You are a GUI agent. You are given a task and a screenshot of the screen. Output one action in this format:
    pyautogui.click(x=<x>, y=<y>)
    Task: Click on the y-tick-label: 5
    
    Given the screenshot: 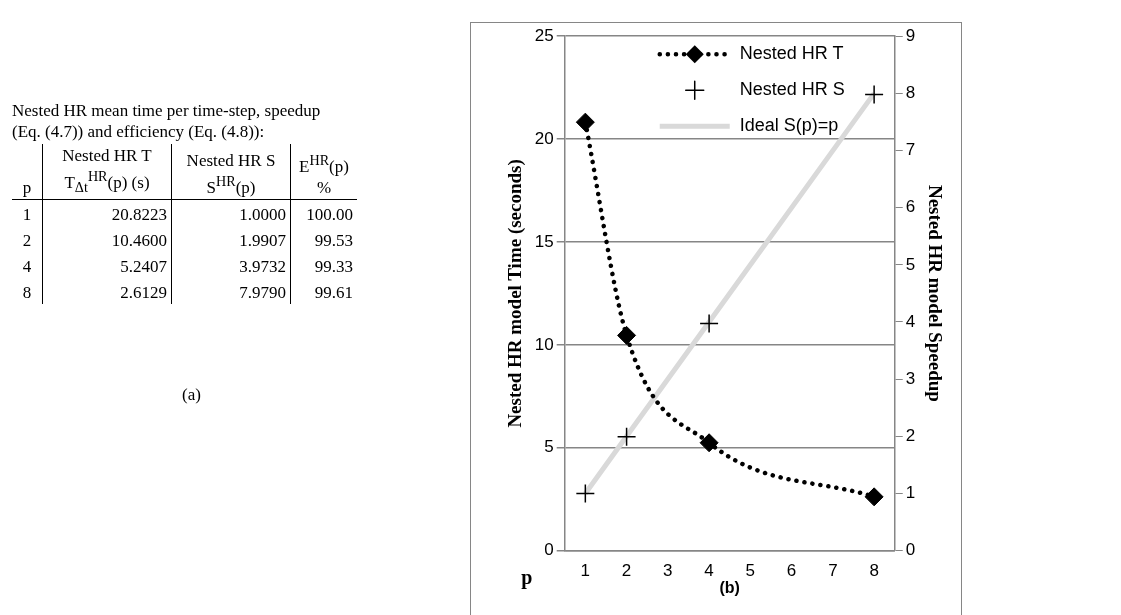 What is the action you would take?
    pyautogui.click(x=549, y=447)
    